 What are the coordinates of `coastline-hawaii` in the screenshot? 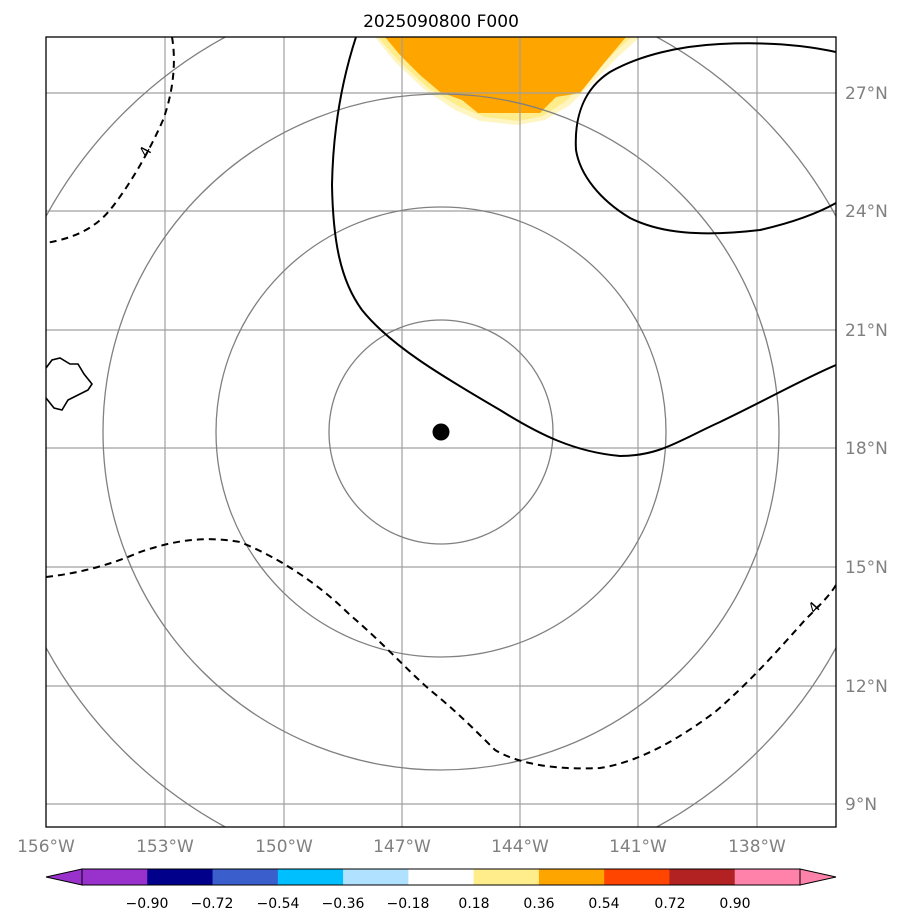 It's located at (69, 384).